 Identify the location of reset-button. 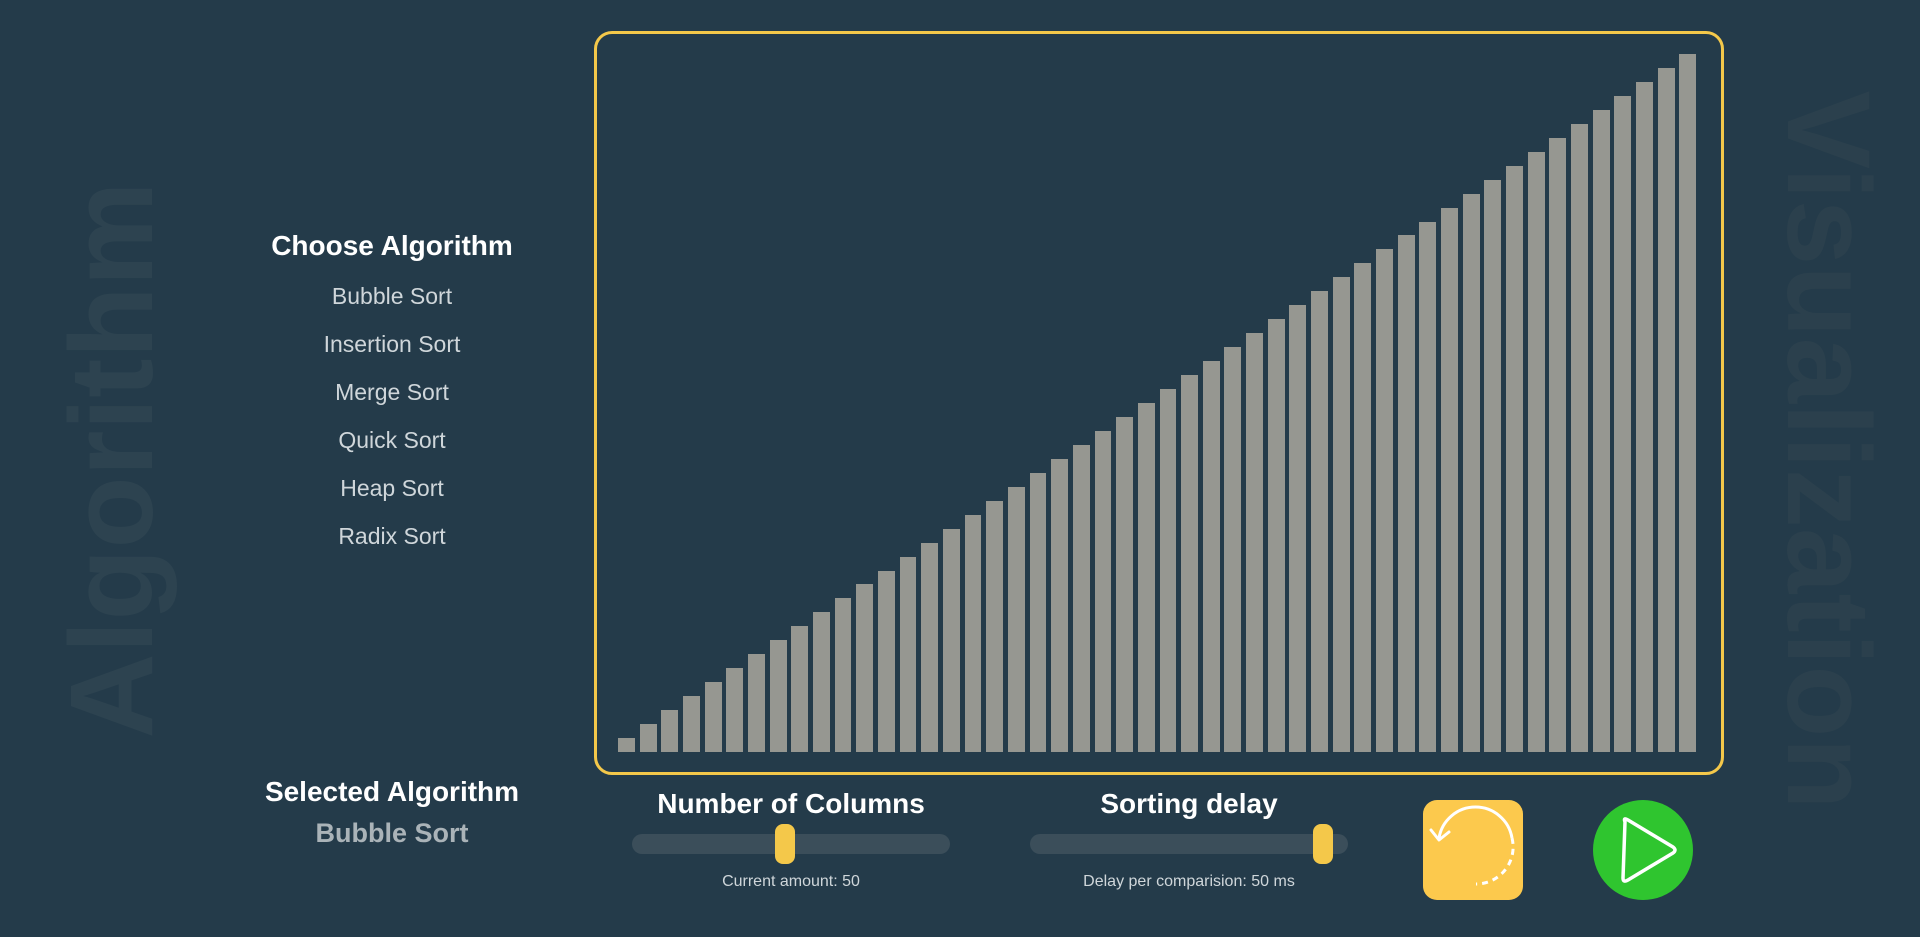
(1473, 850).